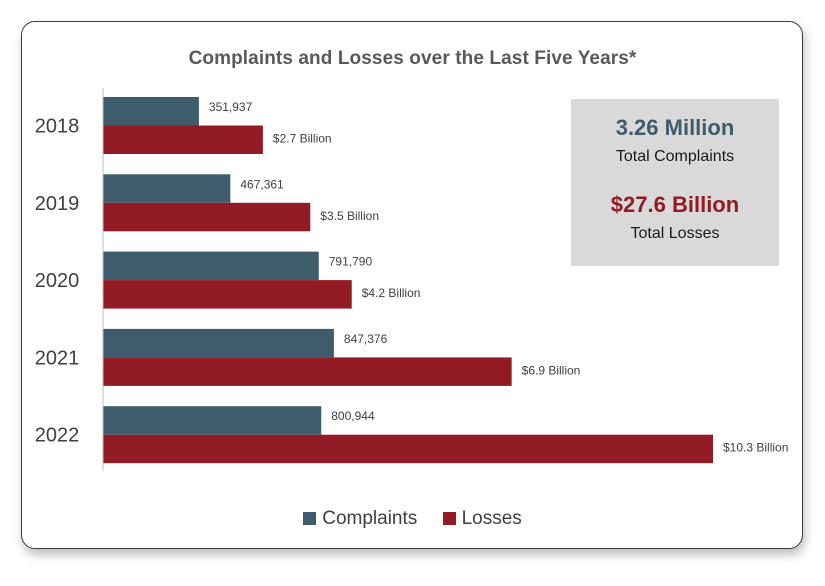 Image resolution: width=825 pixels, height=586 pixels. What do you see at coordinates (57, 204) in the screenshot?
I see `category-label: 2019` at bounding box center [57, 204].